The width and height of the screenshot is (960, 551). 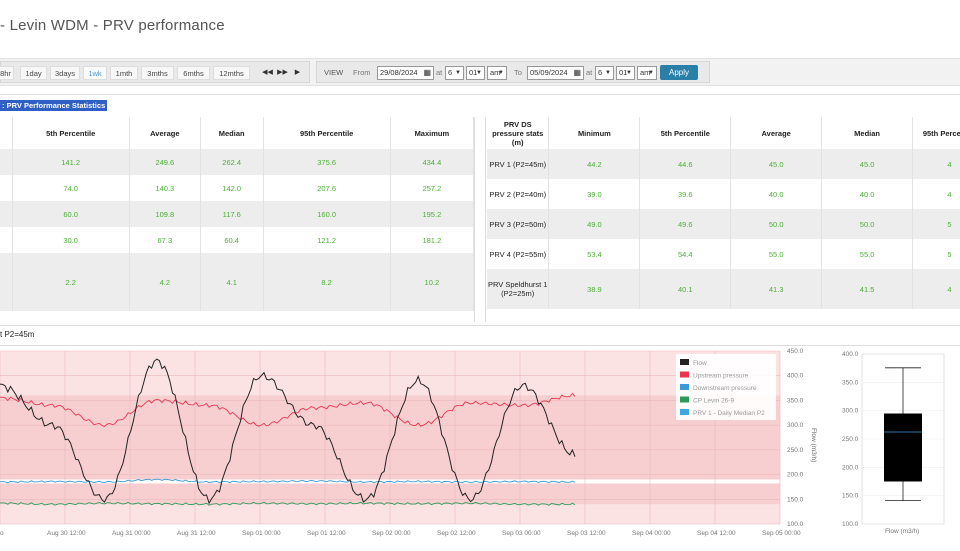 What do you see at coordinates (518, 289) in the screenshot?
I see `prv-row-label: PRV Speldhurst 1 (P2=25m)` at bounding box center [518, 289].